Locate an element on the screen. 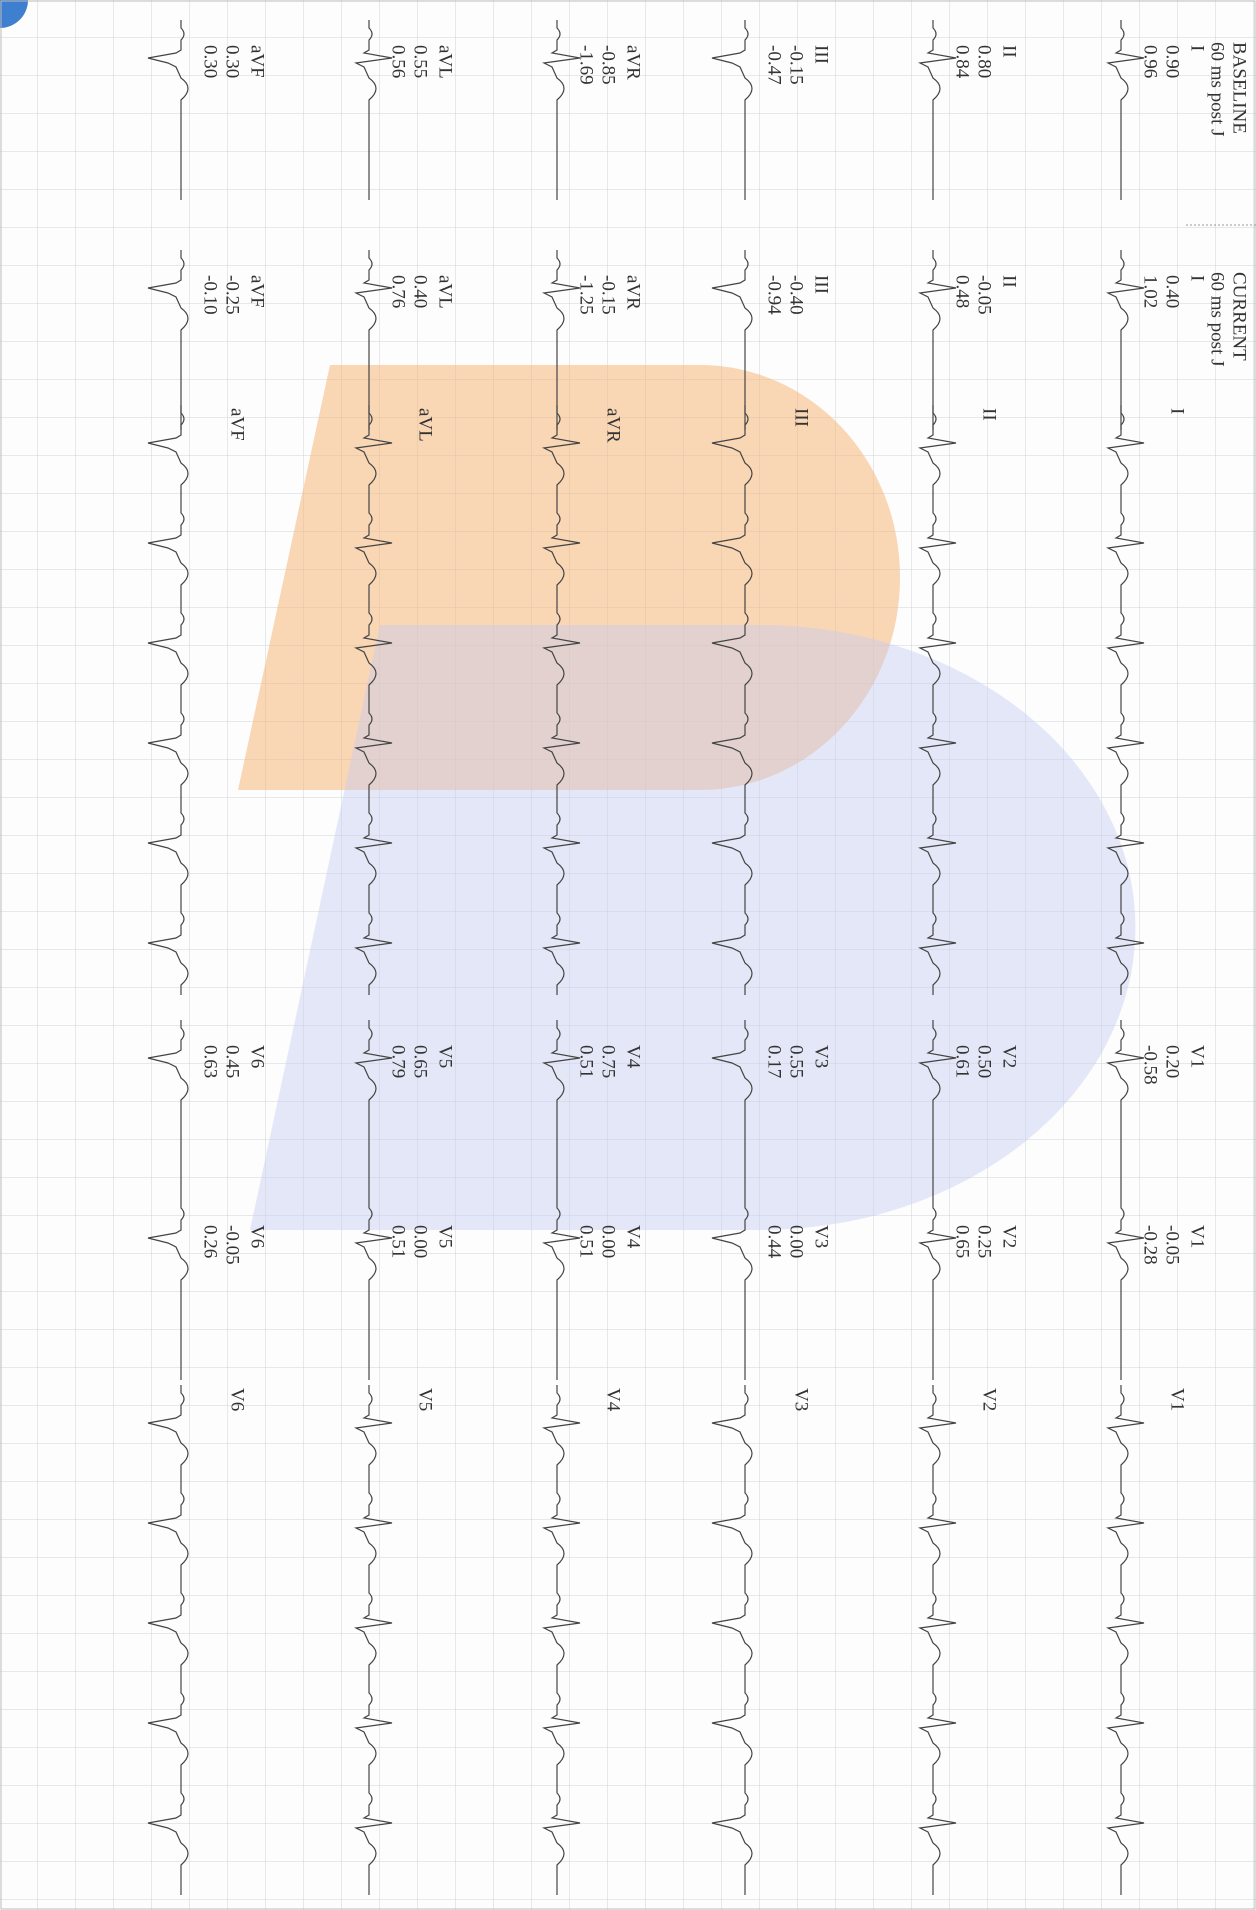 The image size is (1256, 1910). strip-label: V2 is located at coordinates (989, 1399).